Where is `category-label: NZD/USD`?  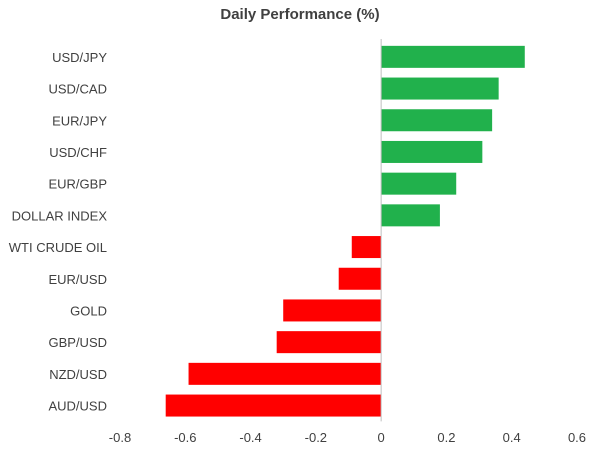
category-label: NZD/USD is located at coordinates (78, 374).